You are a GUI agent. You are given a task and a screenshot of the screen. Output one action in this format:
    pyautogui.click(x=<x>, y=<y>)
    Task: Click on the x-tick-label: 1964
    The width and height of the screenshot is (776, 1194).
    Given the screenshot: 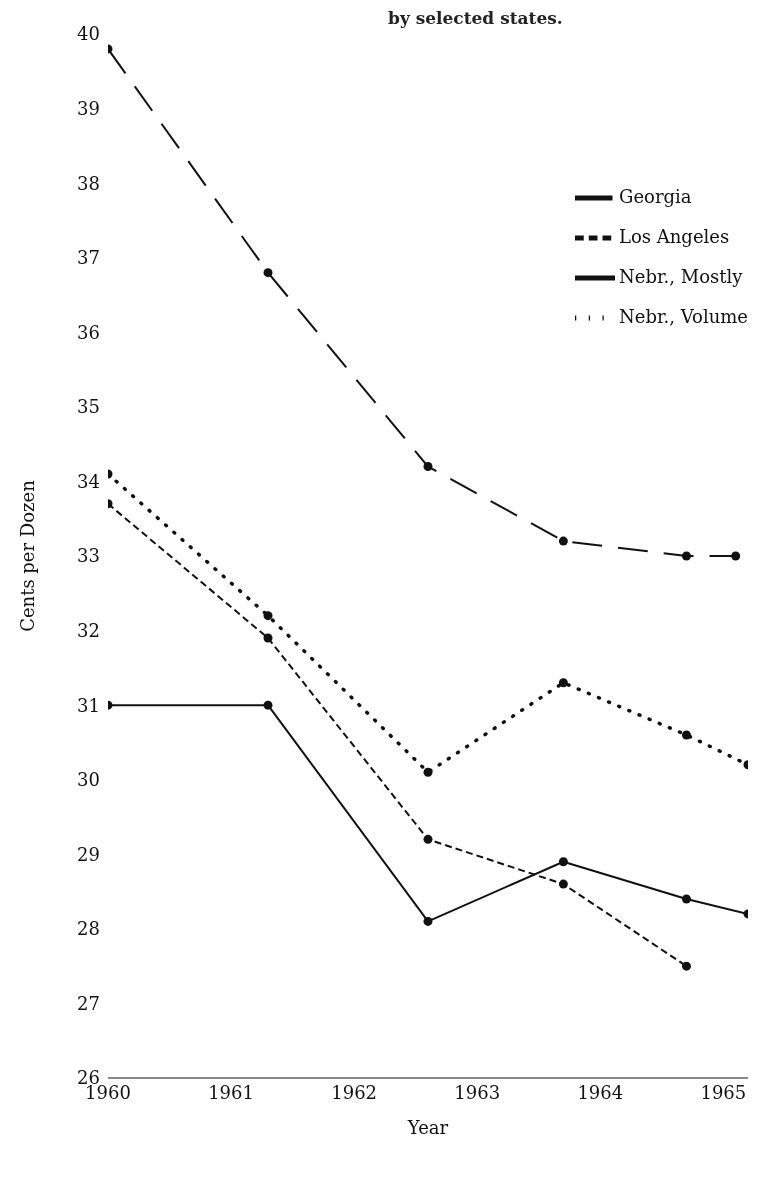 What is the action you would take?
    pyautogui.click(x=600, y=1092)
    